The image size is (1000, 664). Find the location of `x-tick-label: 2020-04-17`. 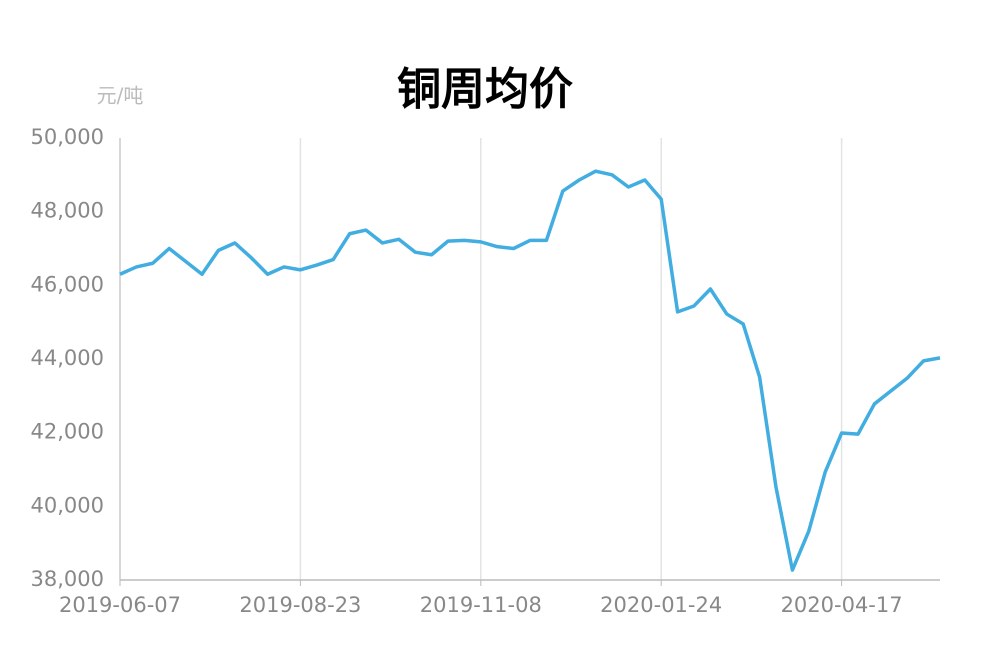

x-tick-label: 2020-04-17 is located at coordinates (842, 605).